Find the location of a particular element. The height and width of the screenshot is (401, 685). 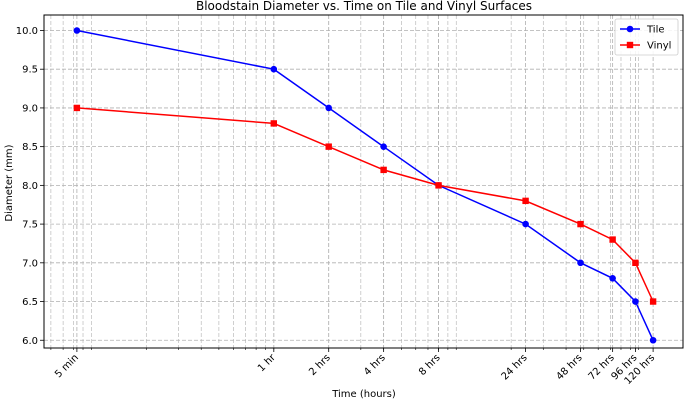

y-tick-label: 6.0 is located at coordinates (30, 341).